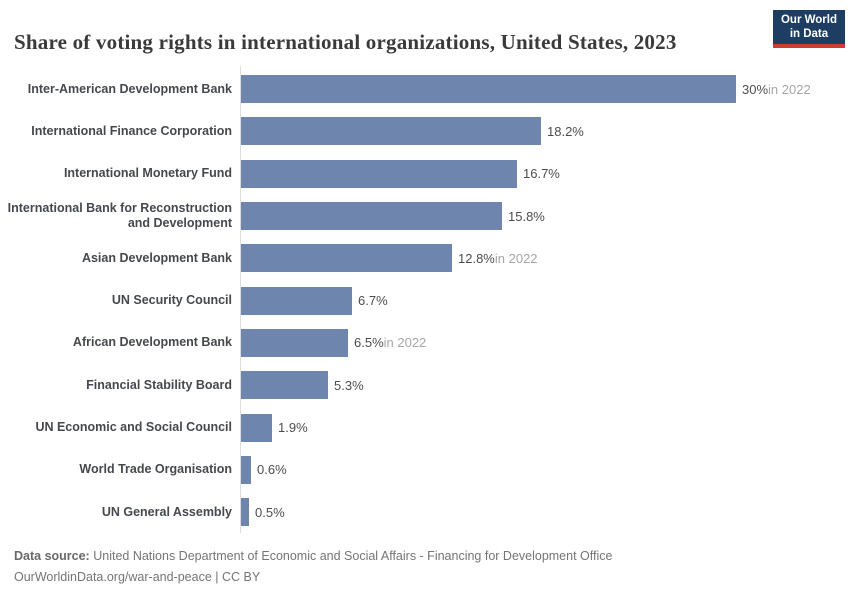  I want to click on bar-wrap: 15.8%, so click(393, 216).